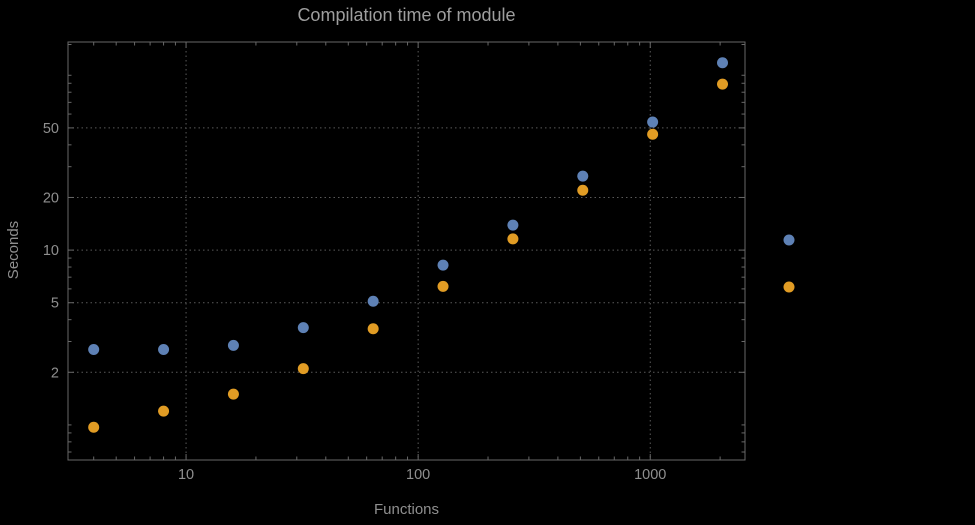 The image size is (975, 525). What do you see at coordinates (51, 251) in the screenshot?
I see `y-tick-label: 10` at bounding box center [51, 251].